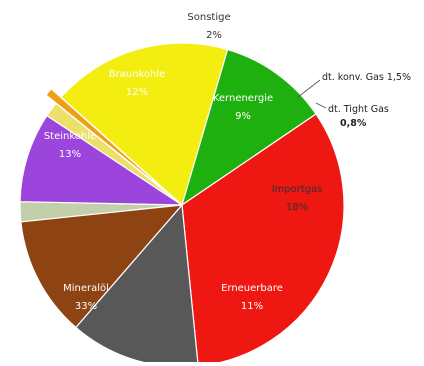 The width and height of the screenshot is (424, 366). I want to click on callout-tight-gas-value: 0,8%, so click(353, 123).